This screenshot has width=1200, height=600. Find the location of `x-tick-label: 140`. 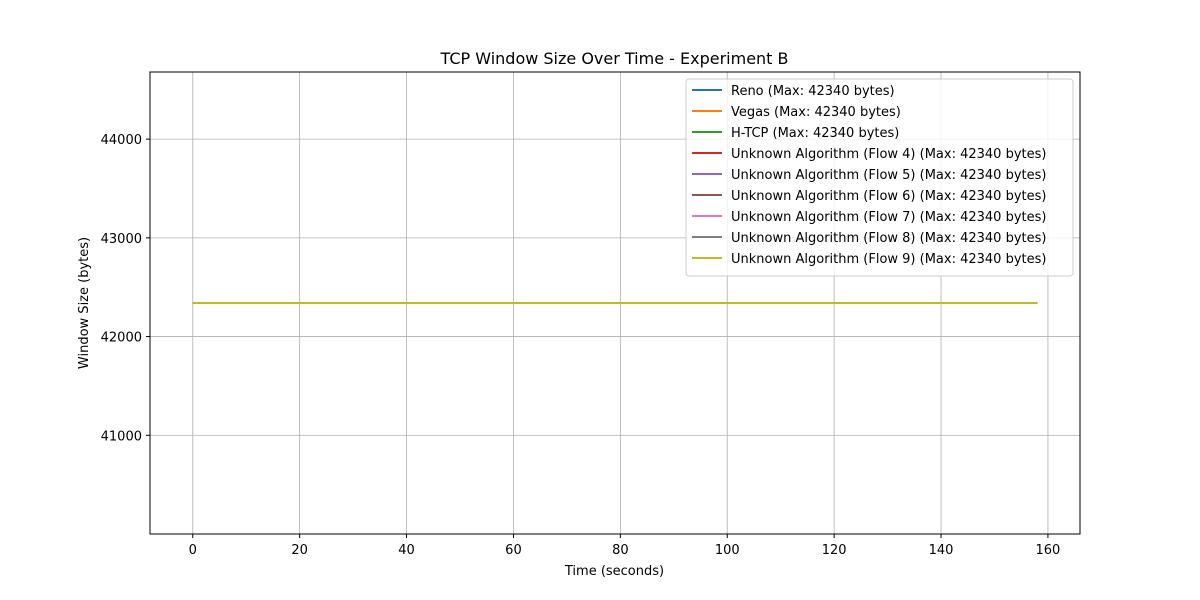

x-tick-label: 140 is located at coordinates (941, 550).